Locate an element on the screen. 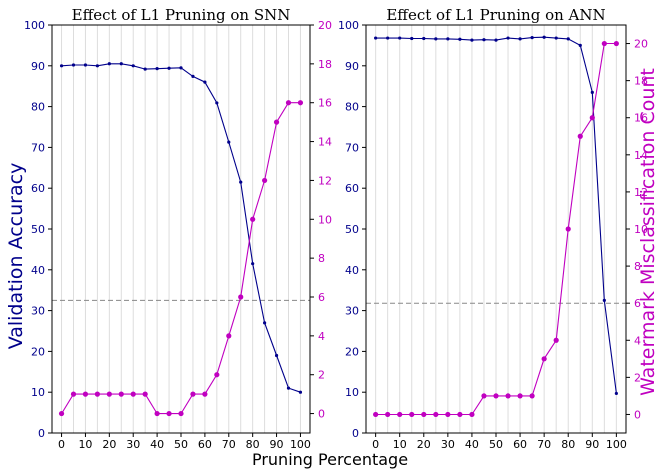 The width and height of the screenshot is (661, 471). ann-y-tick-label-right: 14 is located at coordinates (641, 155).